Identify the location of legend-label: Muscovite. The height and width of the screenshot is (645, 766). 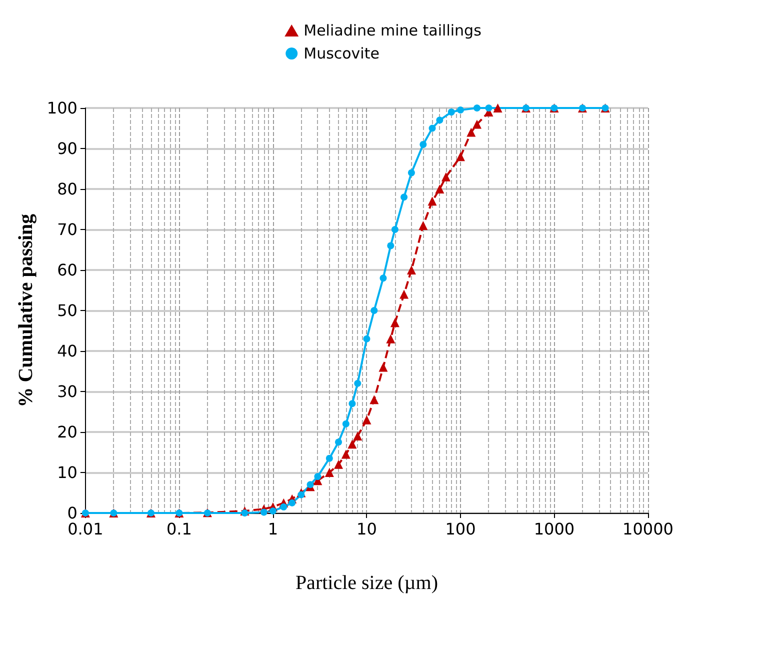
(342, 53).